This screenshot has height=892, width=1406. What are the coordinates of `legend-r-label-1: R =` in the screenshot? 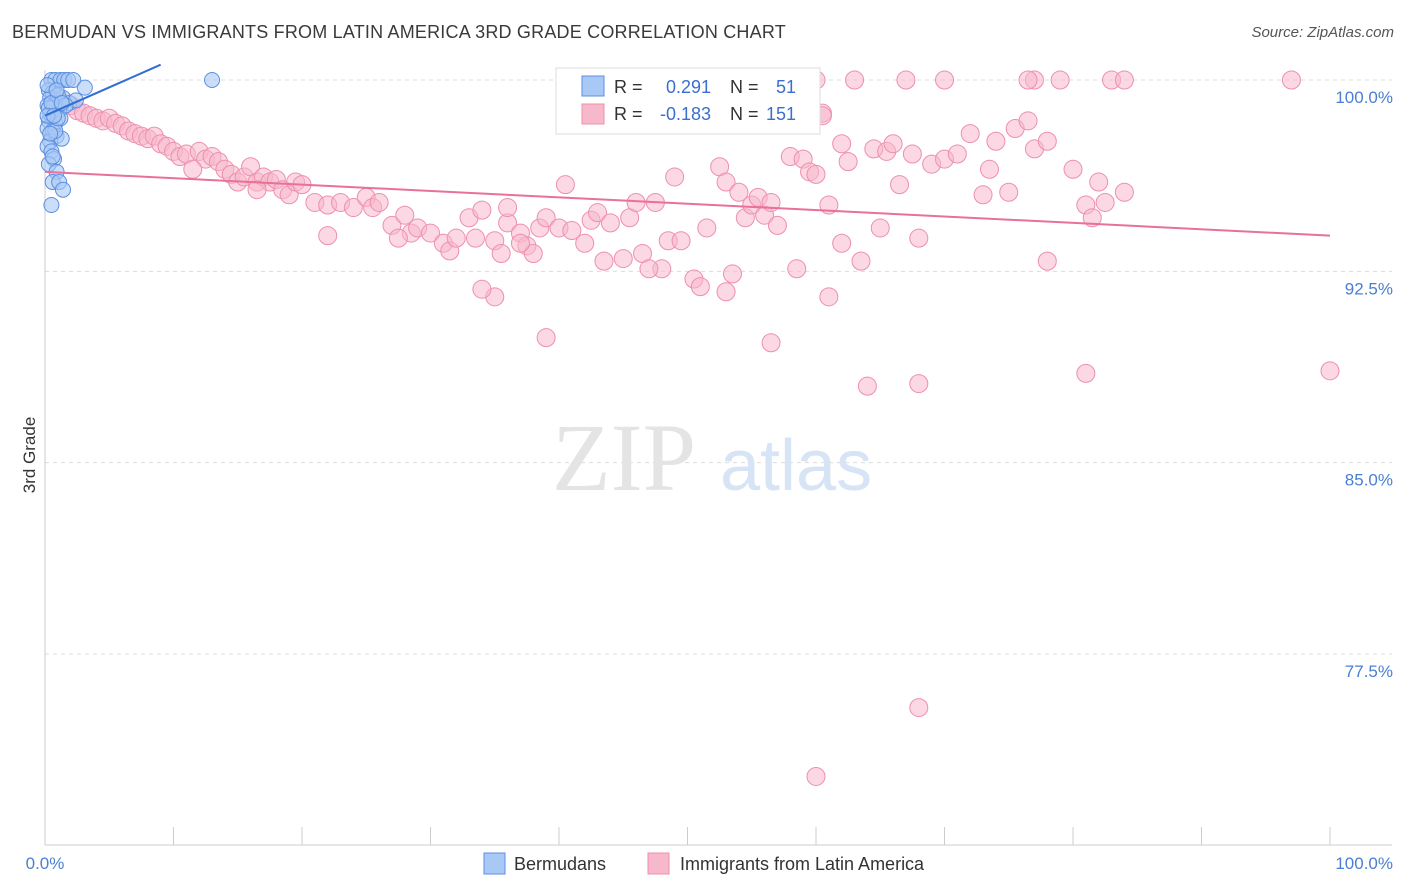 It's located at (628, 87).